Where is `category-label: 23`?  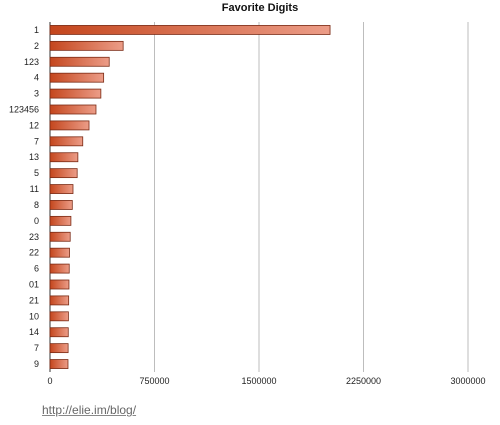 category-label: 23 is located at coordinates (34, 237).